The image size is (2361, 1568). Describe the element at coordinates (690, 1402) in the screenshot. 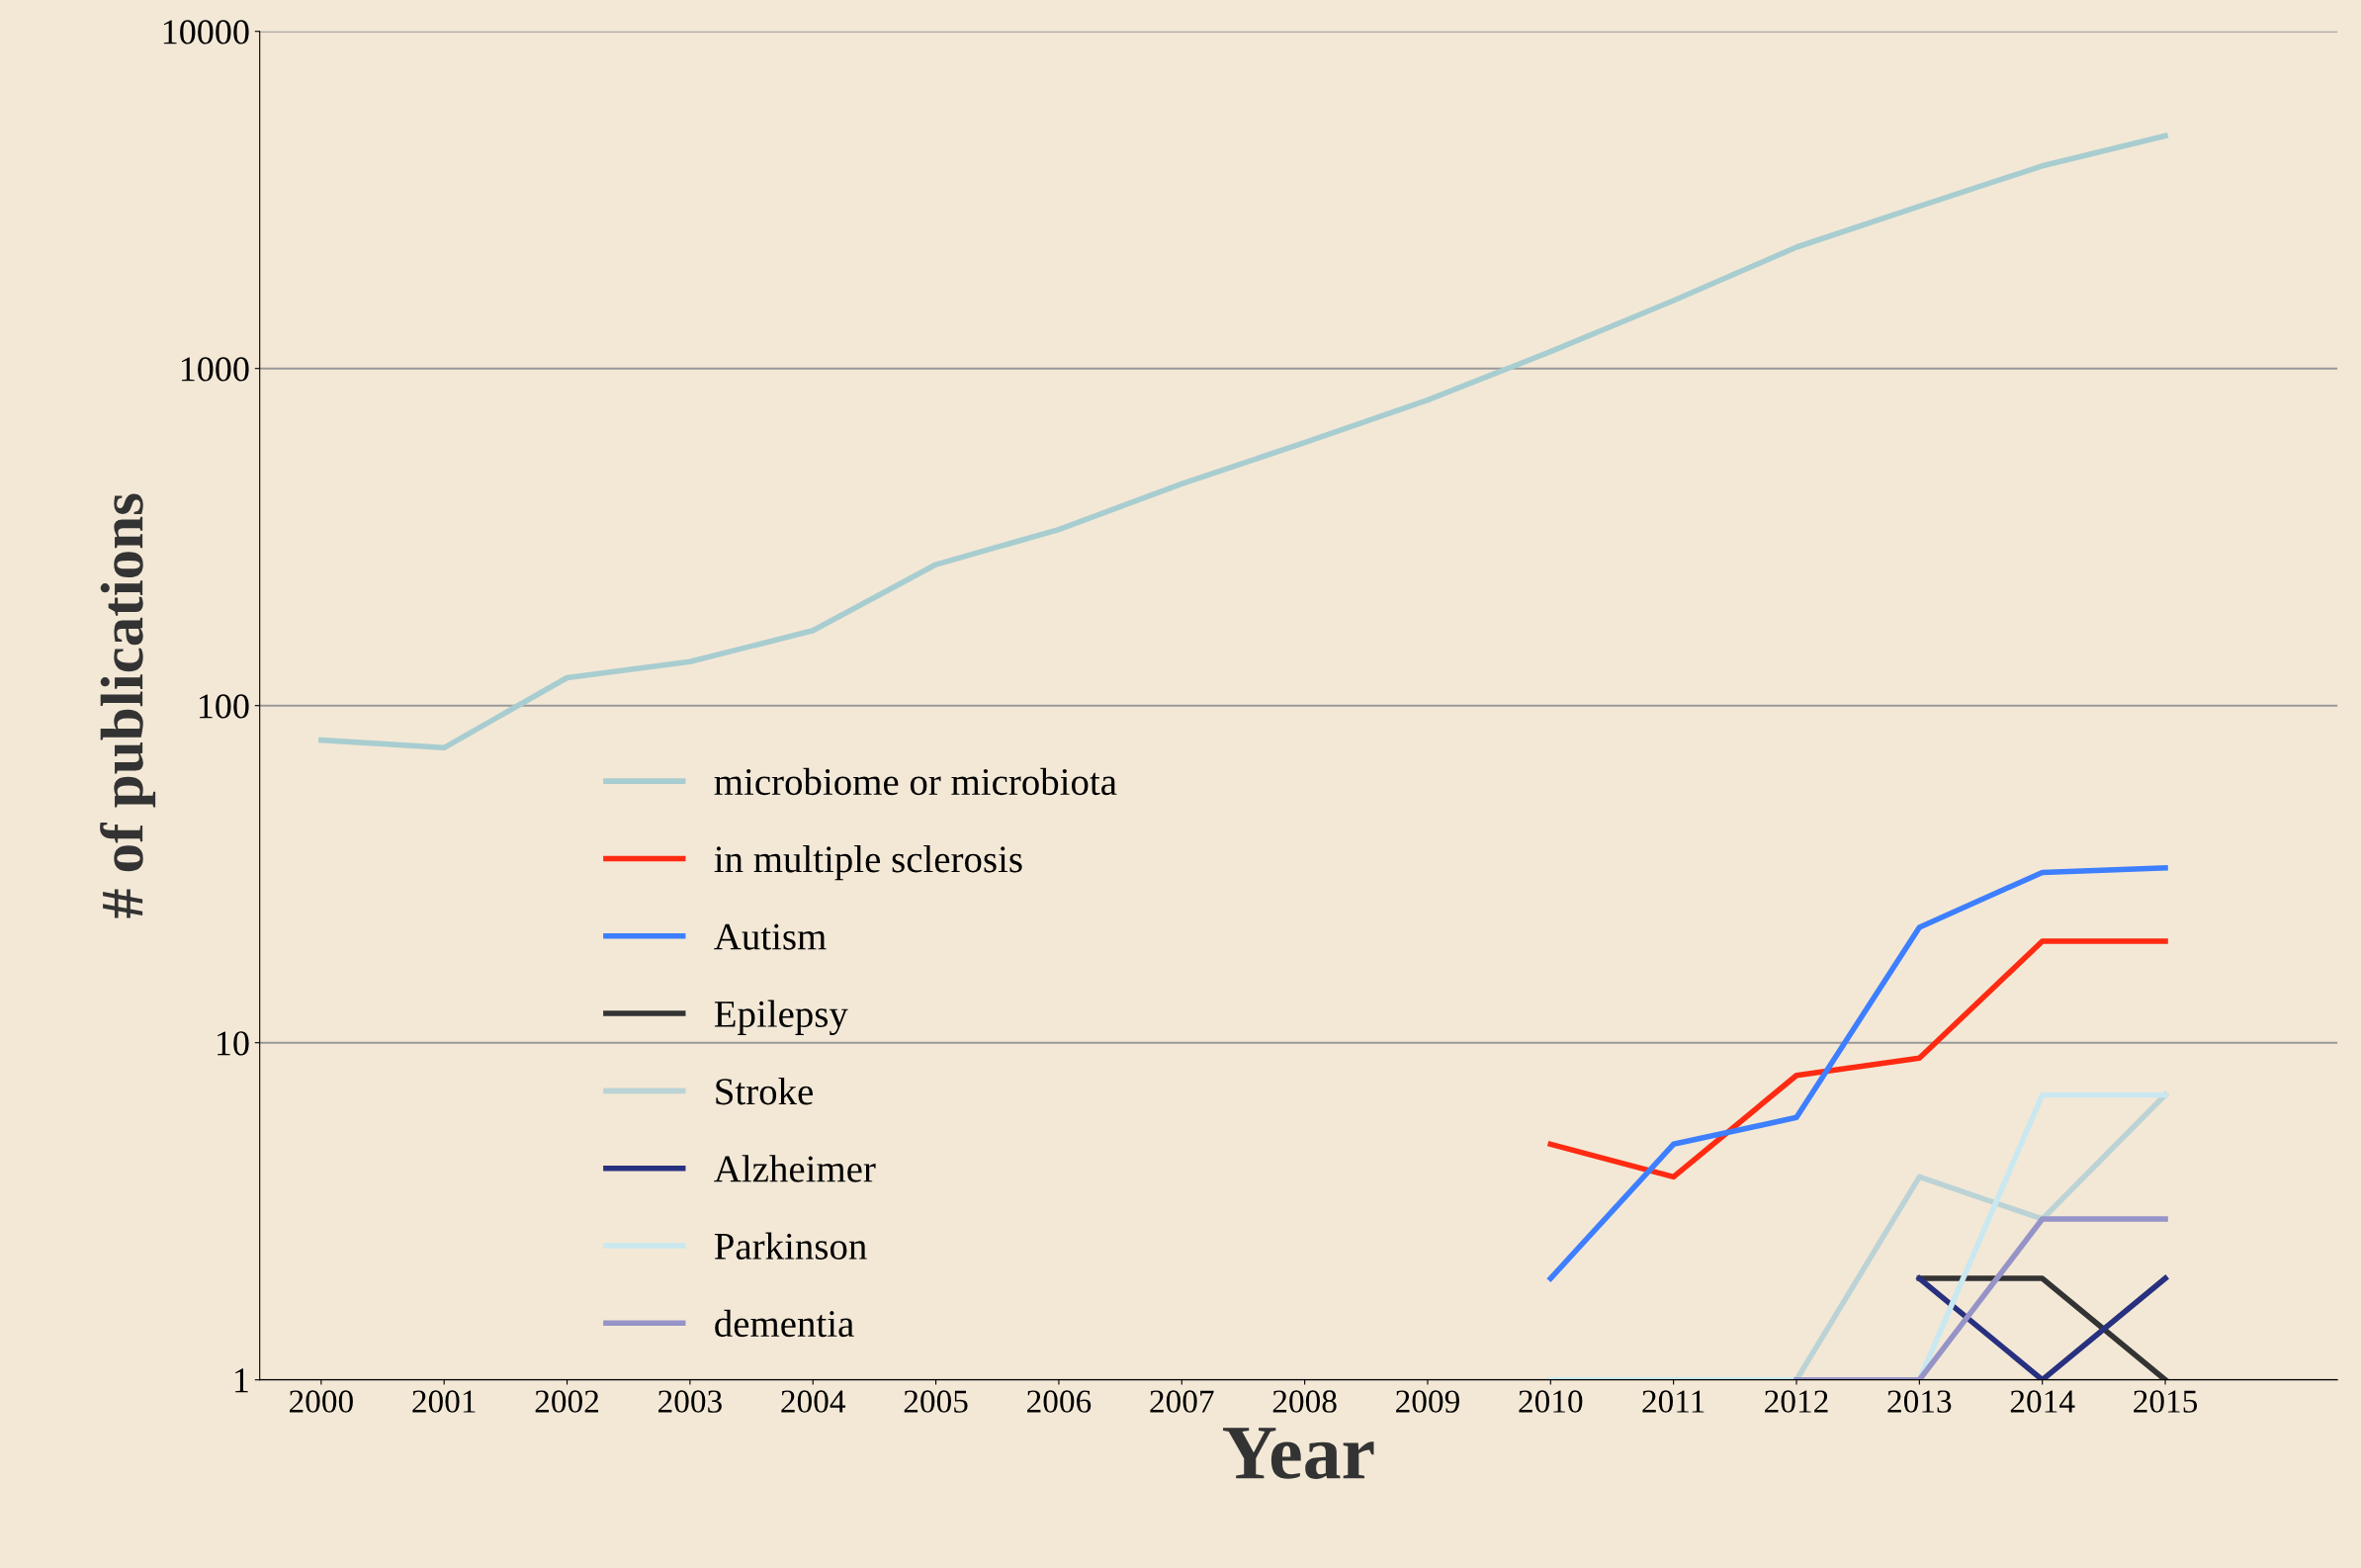

I see `x-tick-label: 2003` at that location.